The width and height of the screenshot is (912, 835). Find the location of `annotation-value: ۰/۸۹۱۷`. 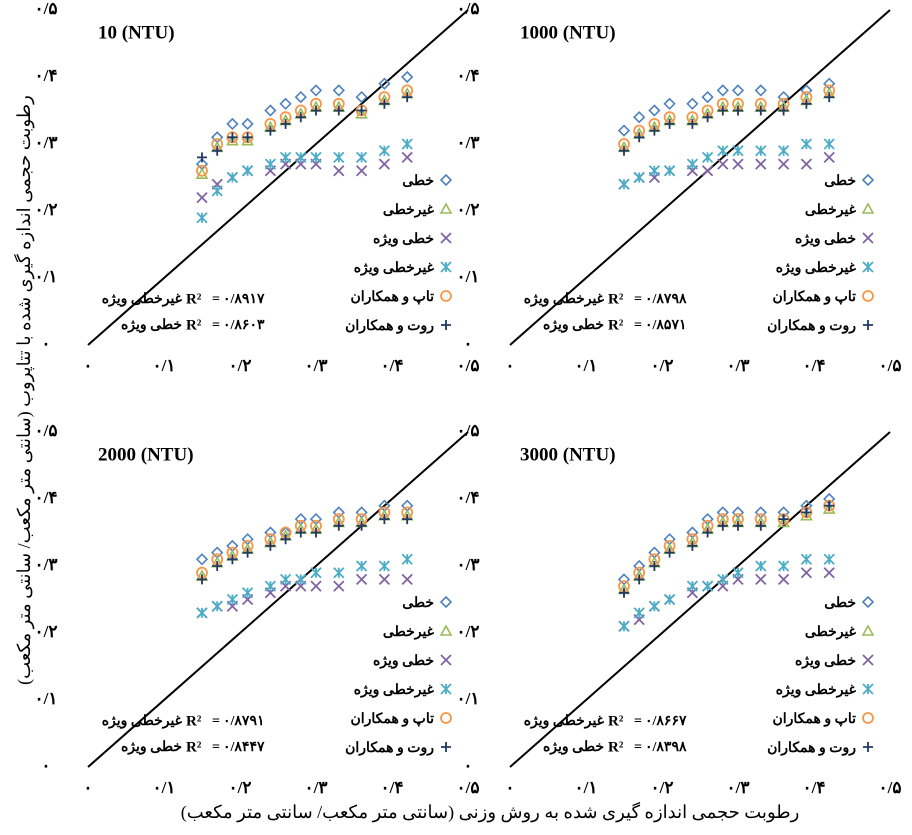

annotation-value: ۰/۸۹۱۷ is located at coordinates (244, 299).